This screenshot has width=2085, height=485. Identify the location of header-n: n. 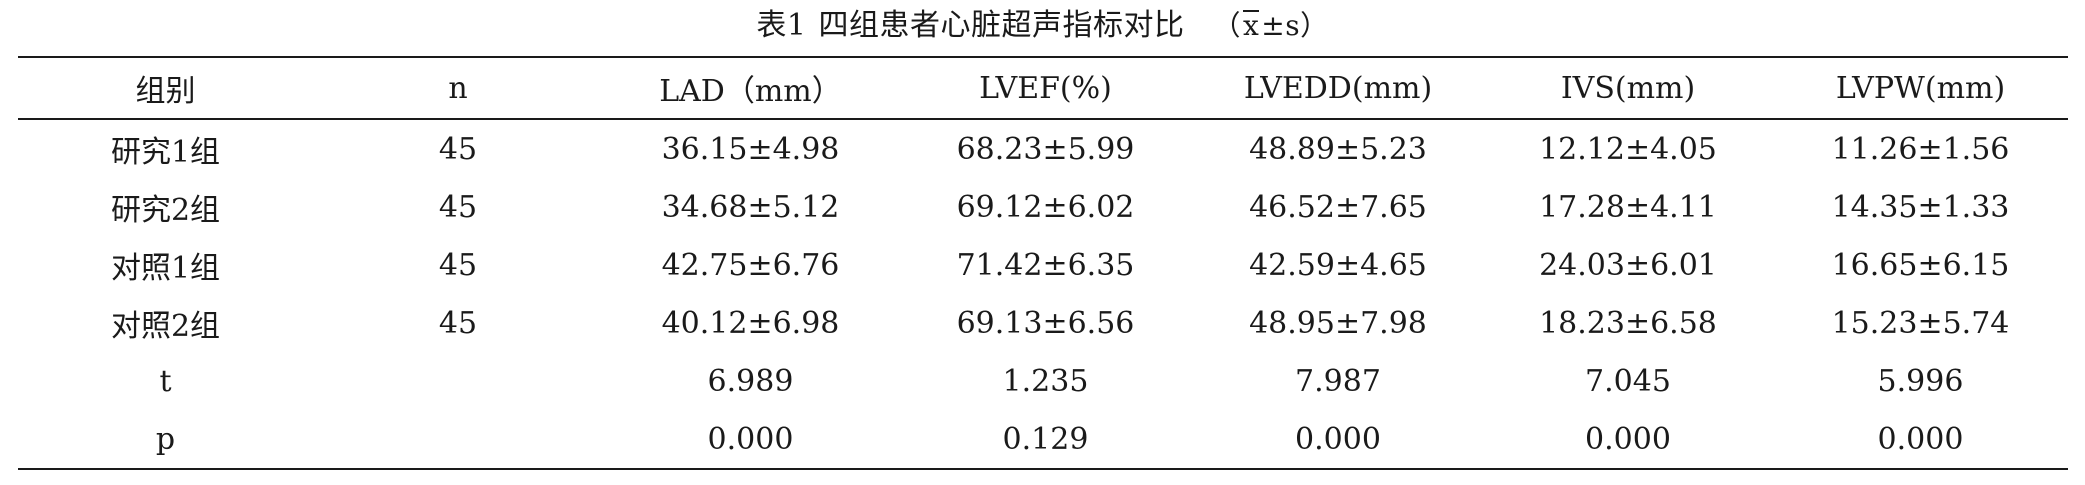
(458, 88).